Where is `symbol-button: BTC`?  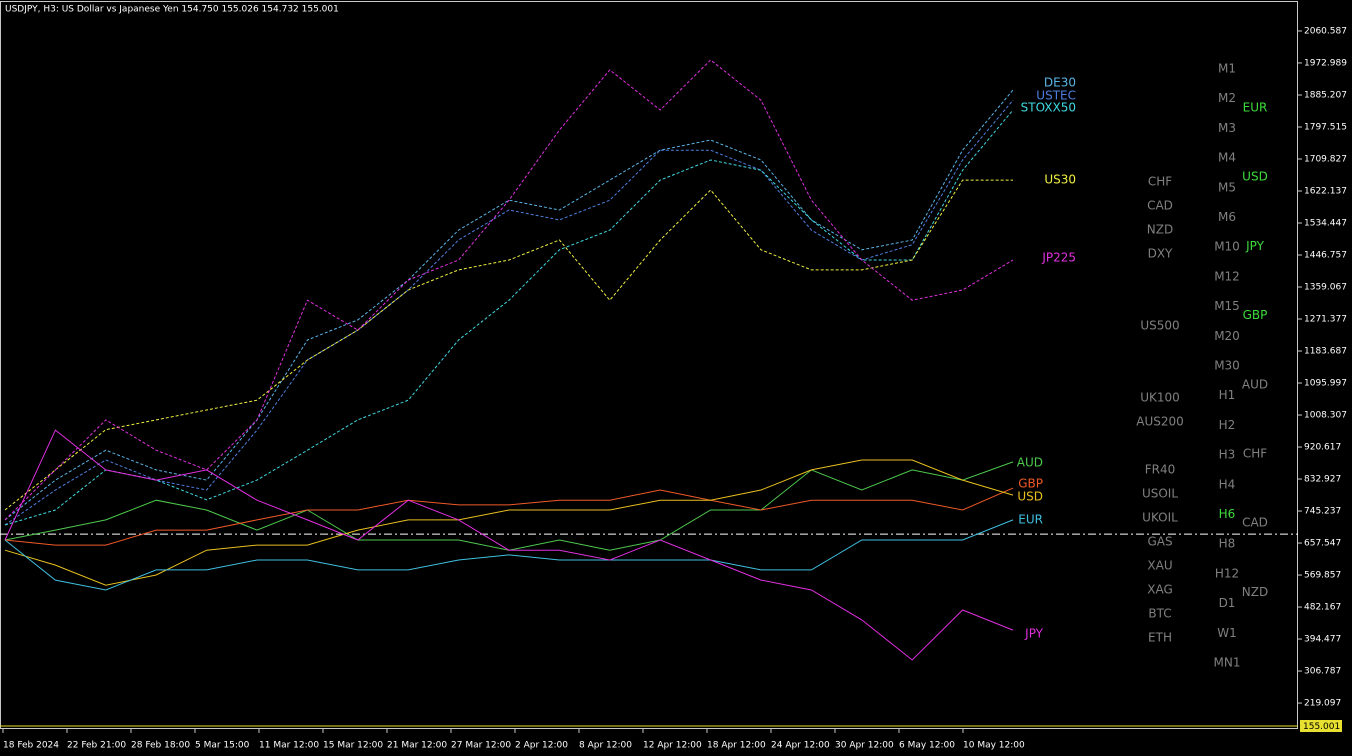 symbol-button: BTC is located at coordinates (1159, 614).